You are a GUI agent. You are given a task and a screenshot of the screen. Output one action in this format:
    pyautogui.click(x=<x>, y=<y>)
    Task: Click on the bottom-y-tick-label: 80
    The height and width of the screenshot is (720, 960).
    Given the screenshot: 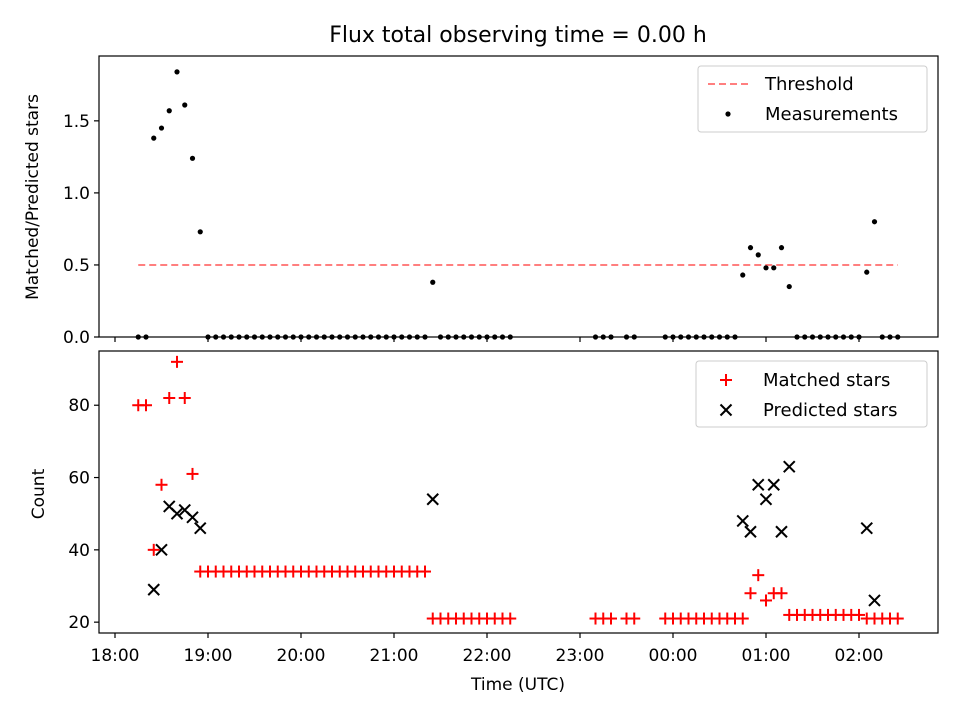 What is the action you would take?
    pyautogui.click(x=79, y=406)
    